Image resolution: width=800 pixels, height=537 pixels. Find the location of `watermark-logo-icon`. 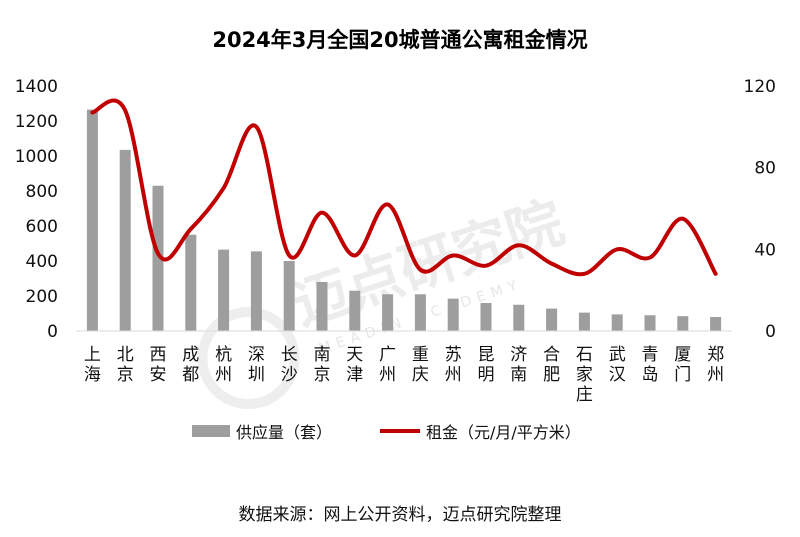

watermark-logo-icon is located at coordinates (248, 358).